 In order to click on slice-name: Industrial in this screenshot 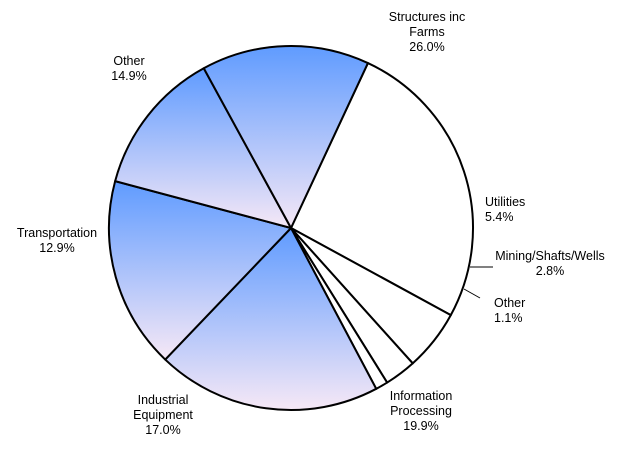, I will do `click(163, 400)`.